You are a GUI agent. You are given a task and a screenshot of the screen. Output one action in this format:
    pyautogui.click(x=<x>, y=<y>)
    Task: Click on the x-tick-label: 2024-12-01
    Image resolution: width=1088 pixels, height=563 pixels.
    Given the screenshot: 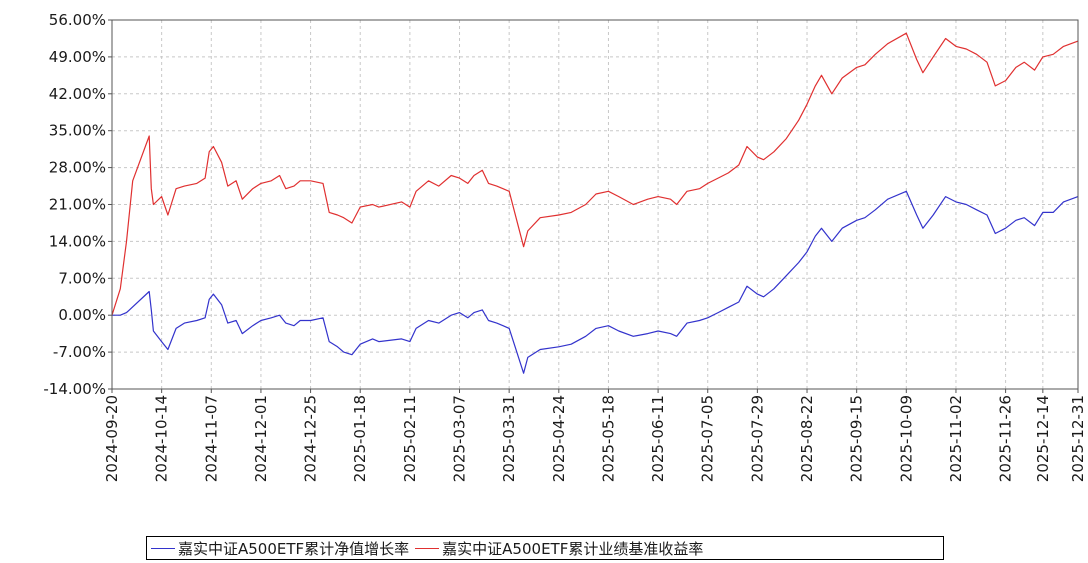 What is the action you would take?
    pyautogui.click(x=261, y=438)
    